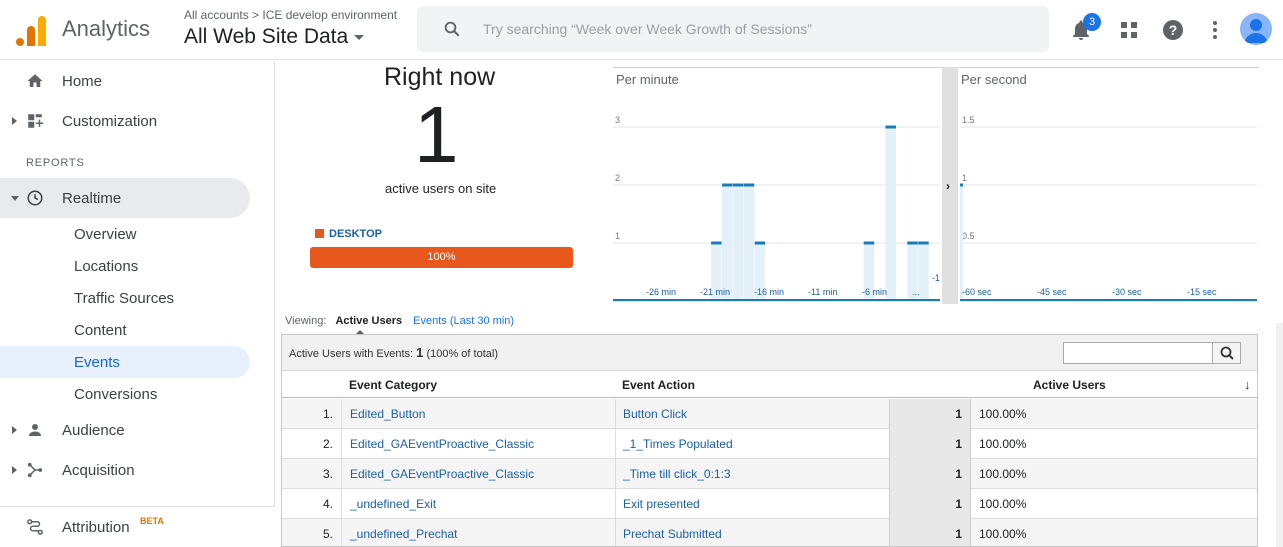 This screenshot has height=547, width=1283. Describe the element at coordinates (617, 178) in the screenshot. I see `y-tick-label: 2` at that location.